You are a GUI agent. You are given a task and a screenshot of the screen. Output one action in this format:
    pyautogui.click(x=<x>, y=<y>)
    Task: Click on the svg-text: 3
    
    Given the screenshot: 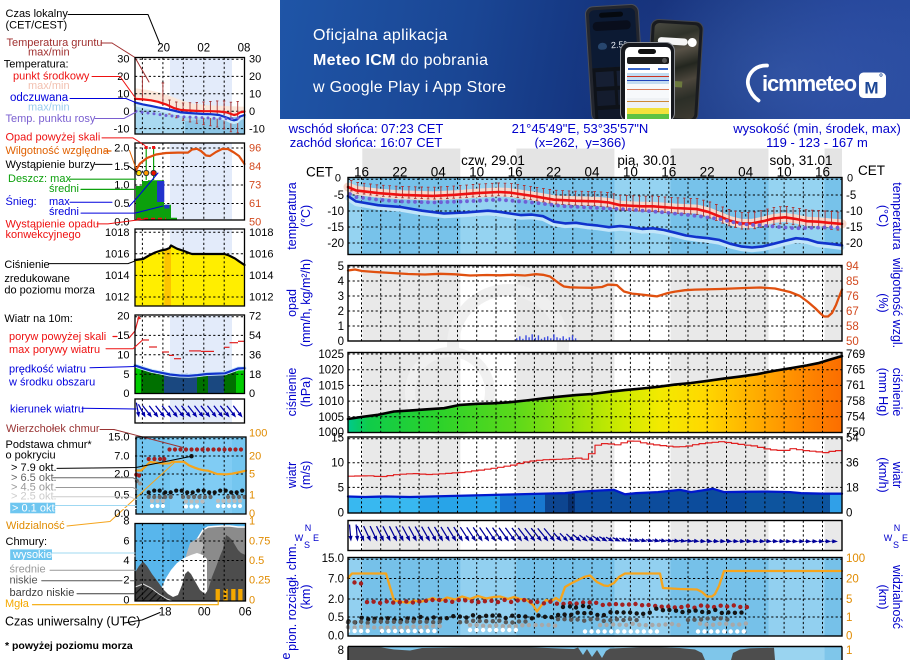 What is the action you would take?
    pyautogui.click(x=341, y=297)
    